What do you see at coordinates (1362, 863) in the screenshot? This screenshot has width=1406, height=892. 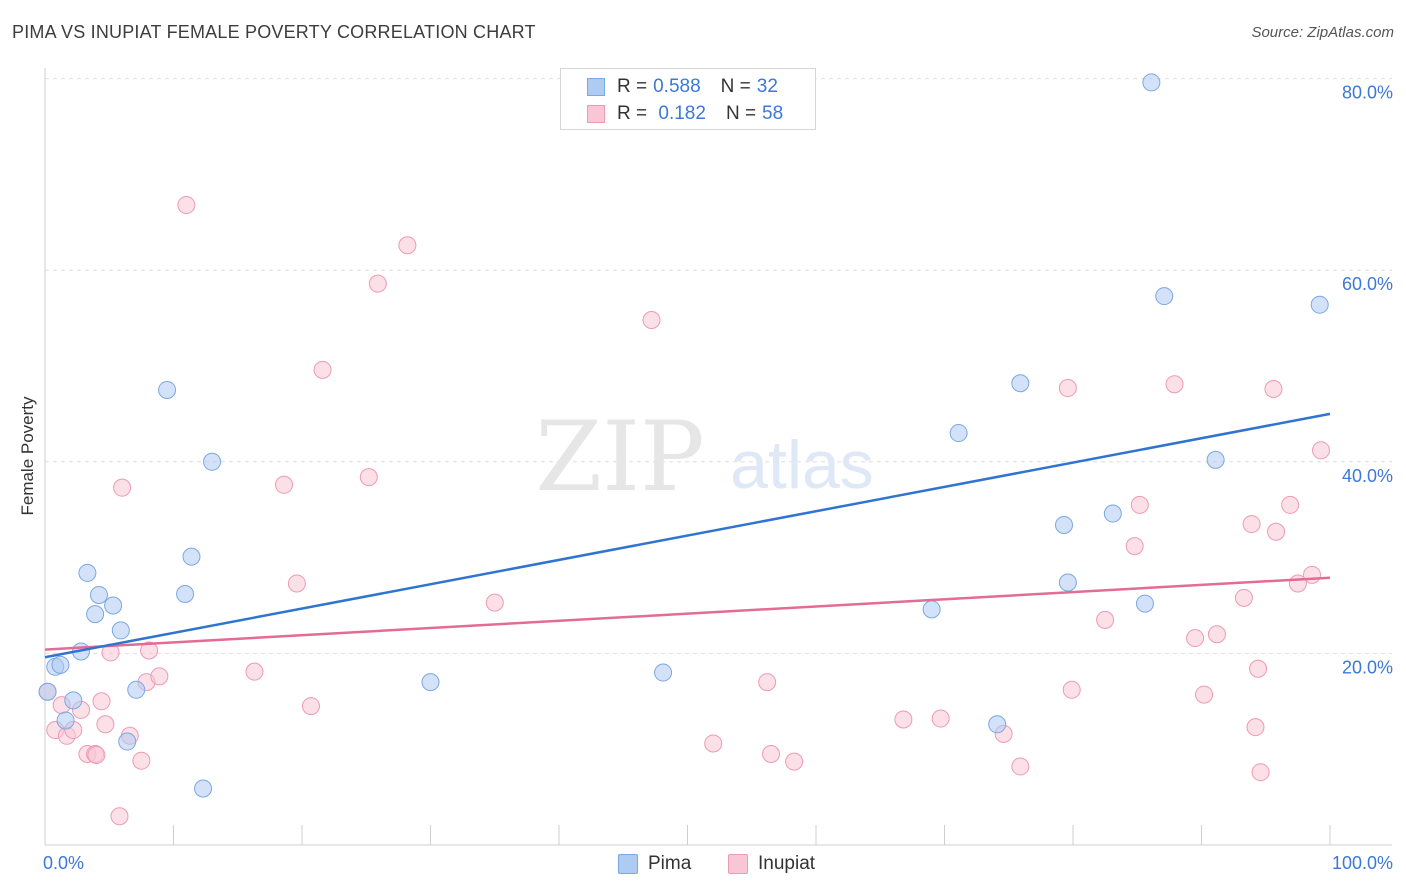 I see `x-tick-label-max: 100.0%` at bounding box center [1362, 863].